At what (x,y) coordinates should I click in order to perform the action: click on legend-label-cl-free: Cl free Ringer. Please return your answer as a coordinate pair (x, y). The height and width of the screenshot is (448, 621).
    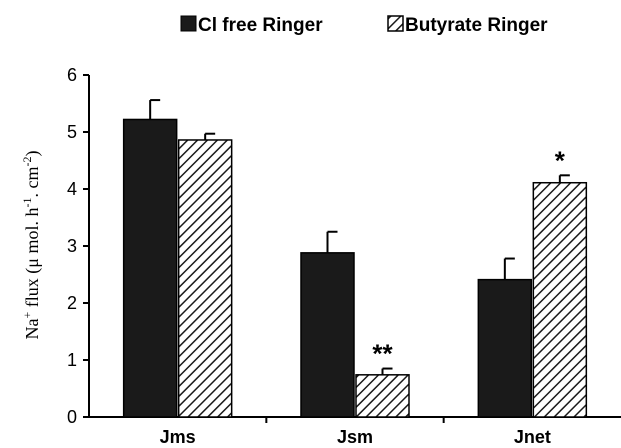
    Looking at the image, I should click on (260, 25).